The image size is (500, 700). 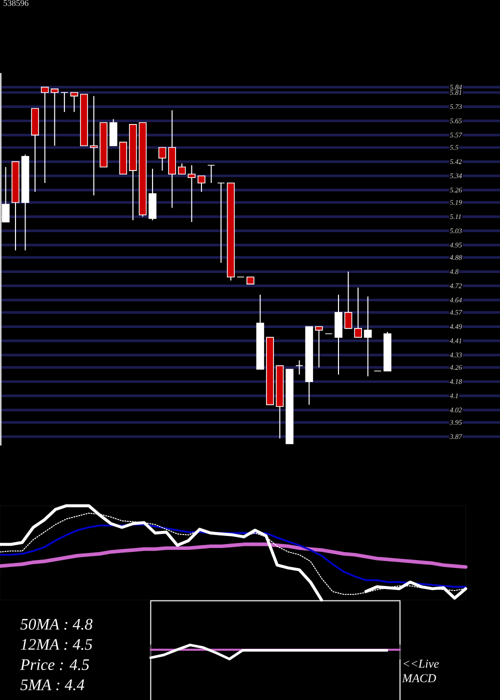 I want to click on chart-title: 538596, so click(x=16, y=3).